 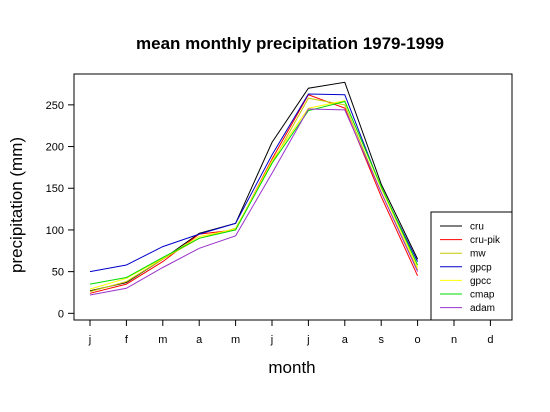 I want to click on x-tick-label: d, so click(x=490, y=340).